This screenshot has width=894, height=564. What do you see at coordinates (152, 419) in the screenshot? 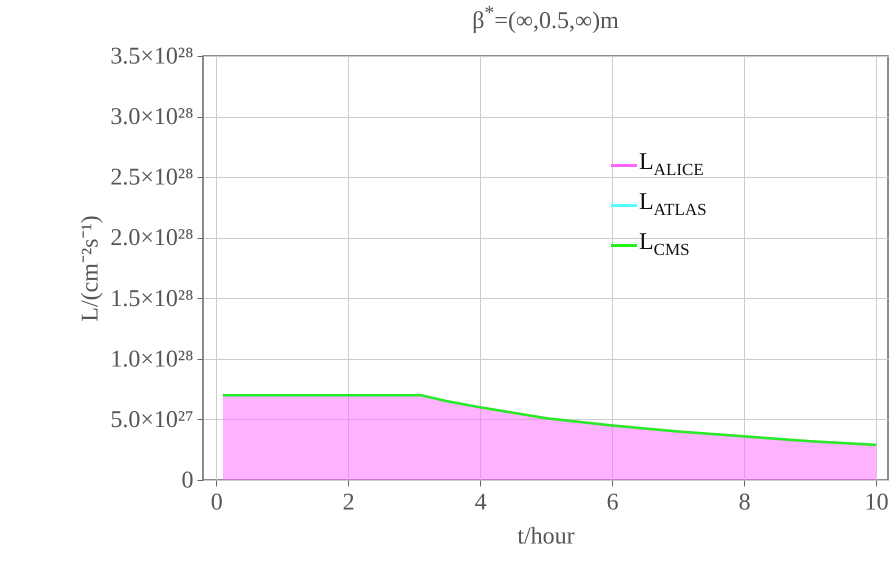
I see `y-tick-label: 5.0×10²⁷` at bounding box center [152, 419].